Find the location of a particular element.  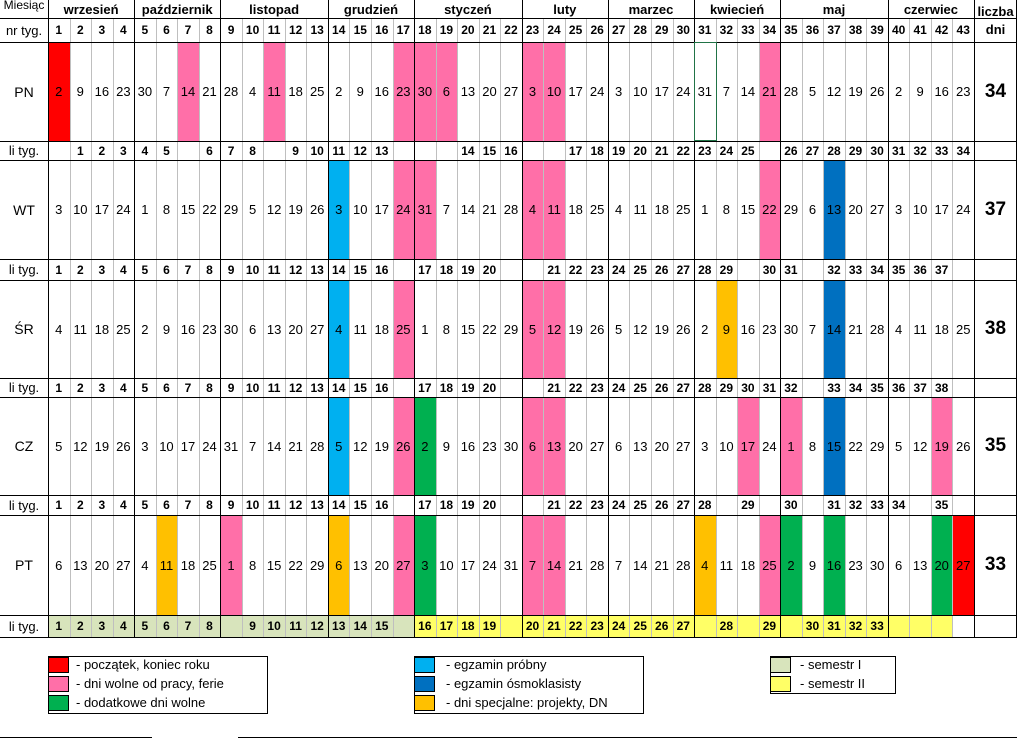

date-cell: 16 is located at coordinates (382, 91).